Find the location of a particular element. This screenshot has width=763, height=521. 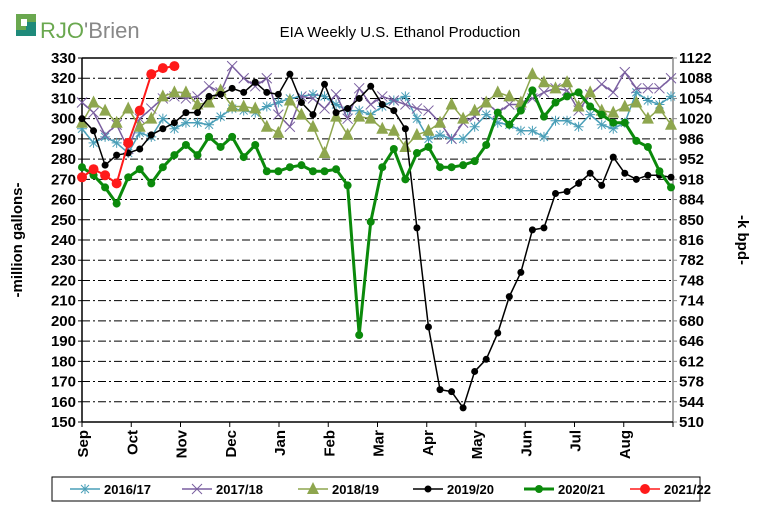

y-tick-label: 210 is located at coordinates (63, 301).